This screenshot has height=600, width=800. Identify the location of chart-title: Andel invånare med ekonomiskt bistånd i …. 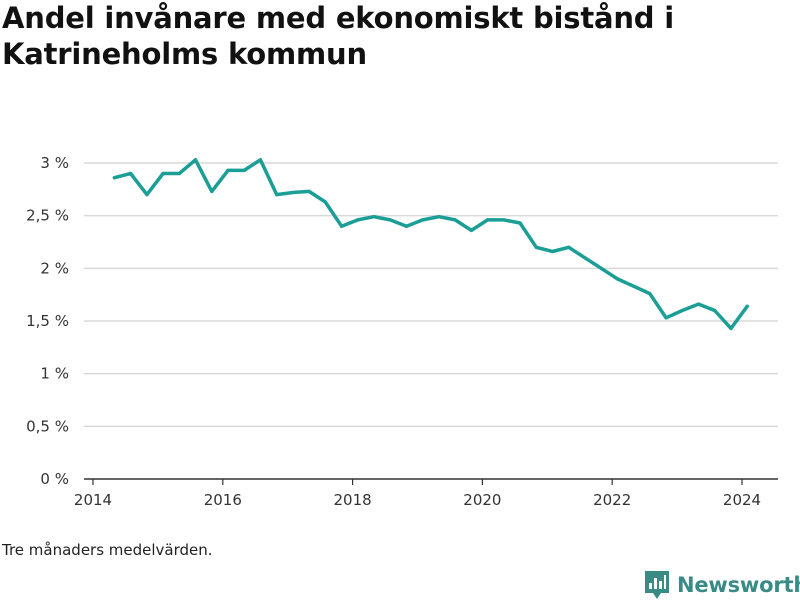
(338, 36).